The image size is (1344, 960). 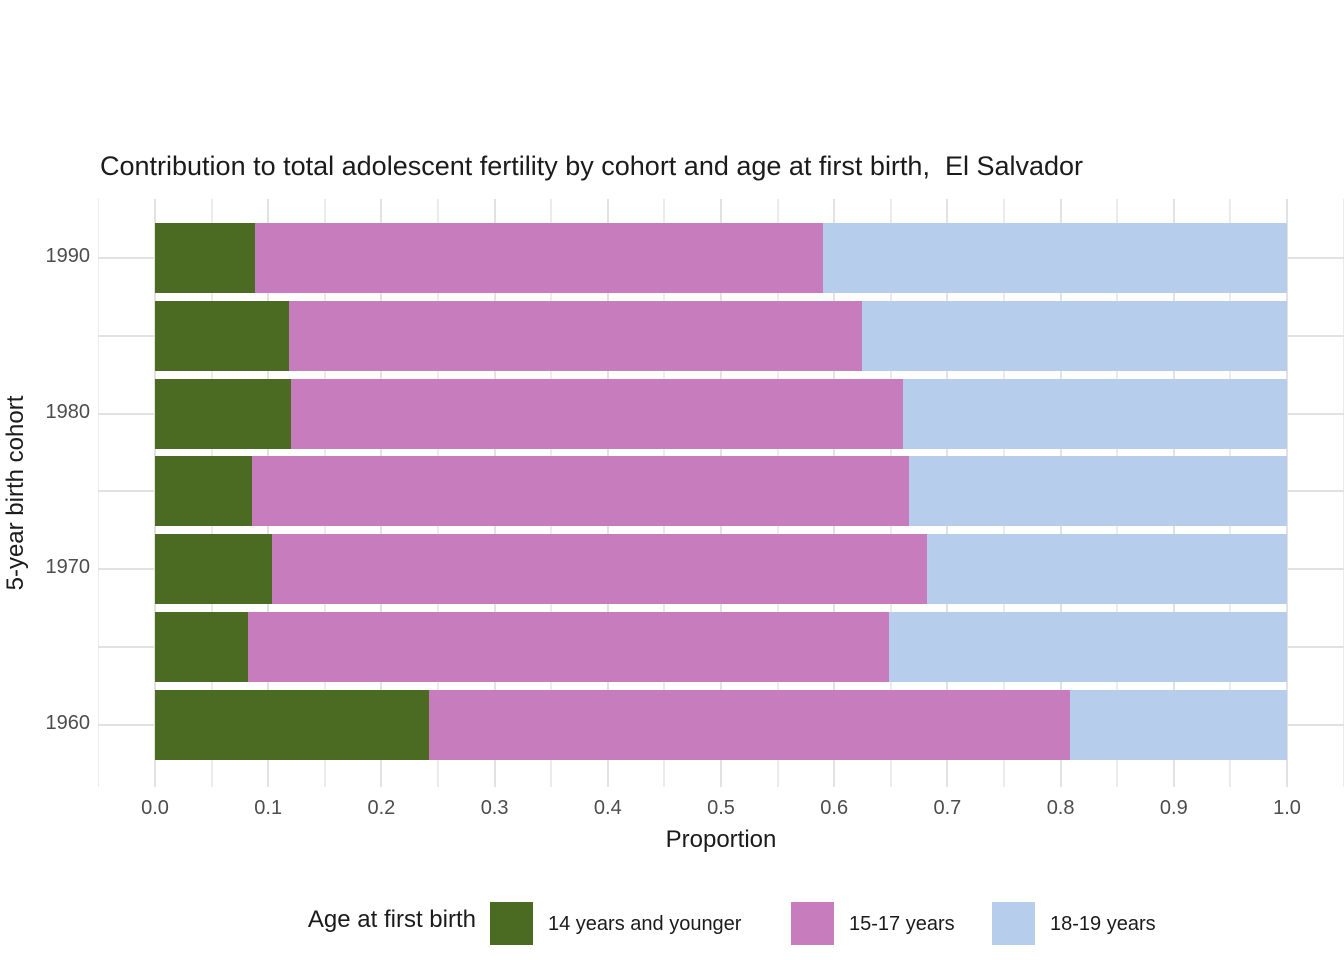 What do you see at coordinates (1287, 808) in the screenshot?
I see `x-tick-label: 1.0` at bounding box center [1287, 808].